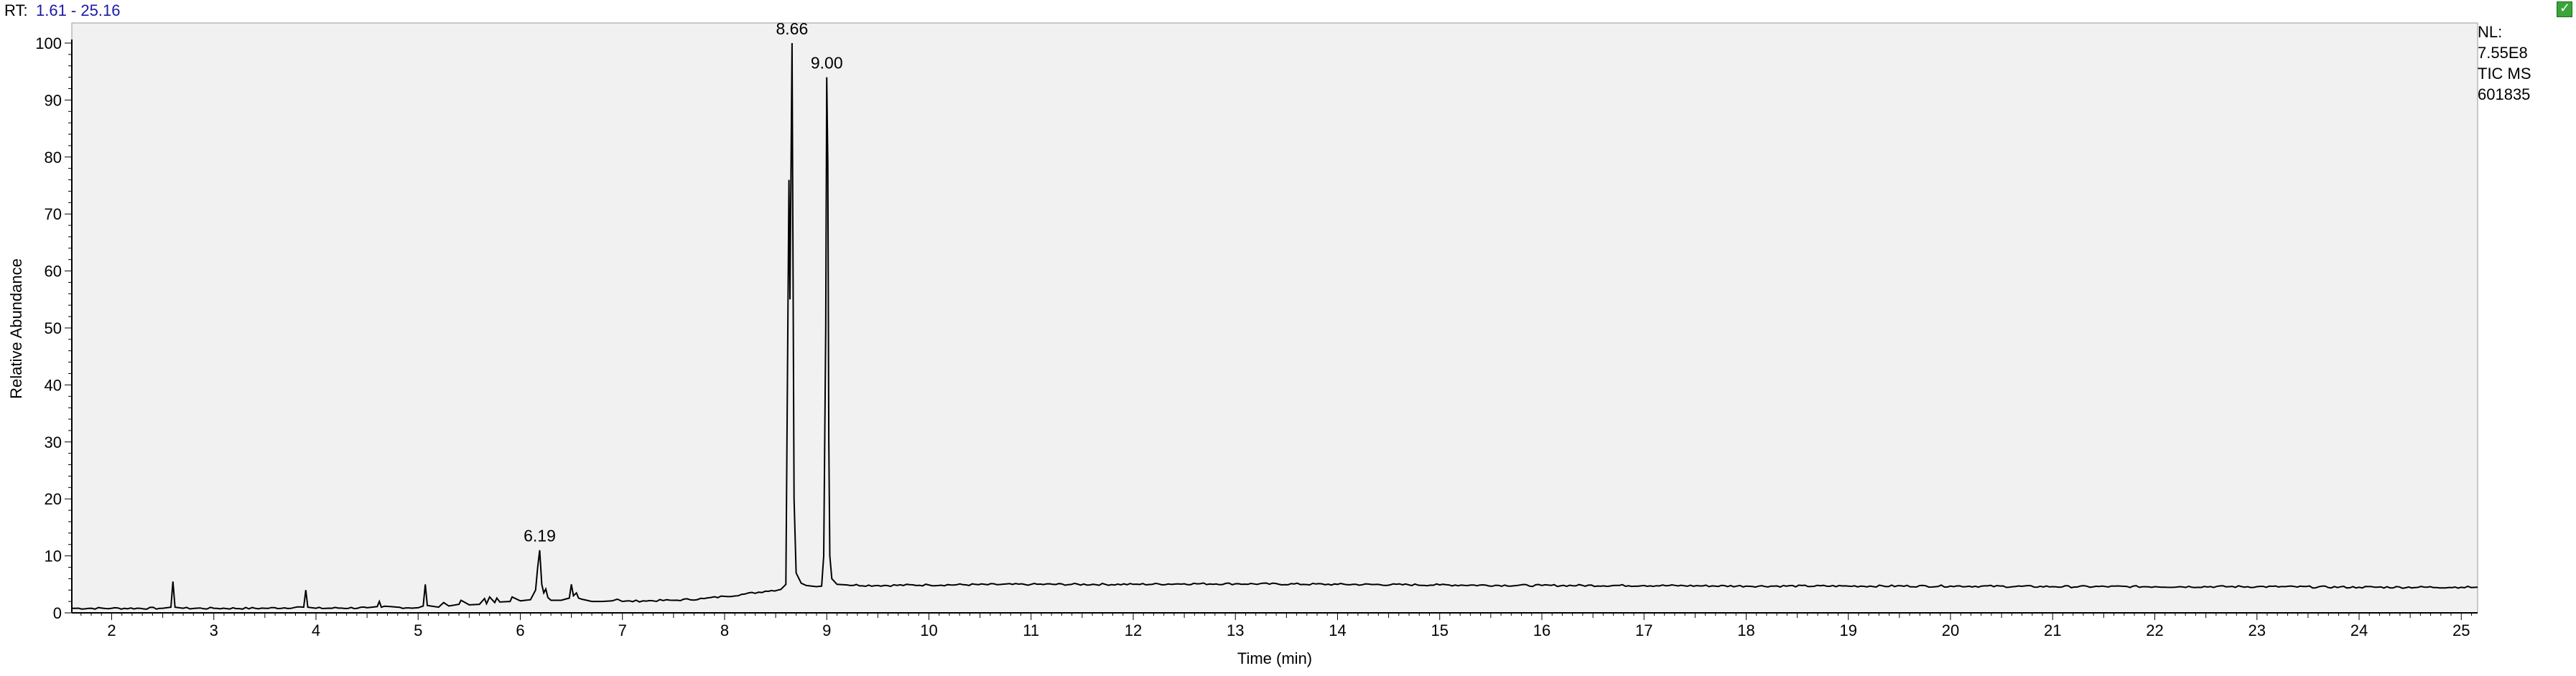 This screenshot has width=2576, height=676. I want to click on x-tick-label: 9, so click(826, 630).